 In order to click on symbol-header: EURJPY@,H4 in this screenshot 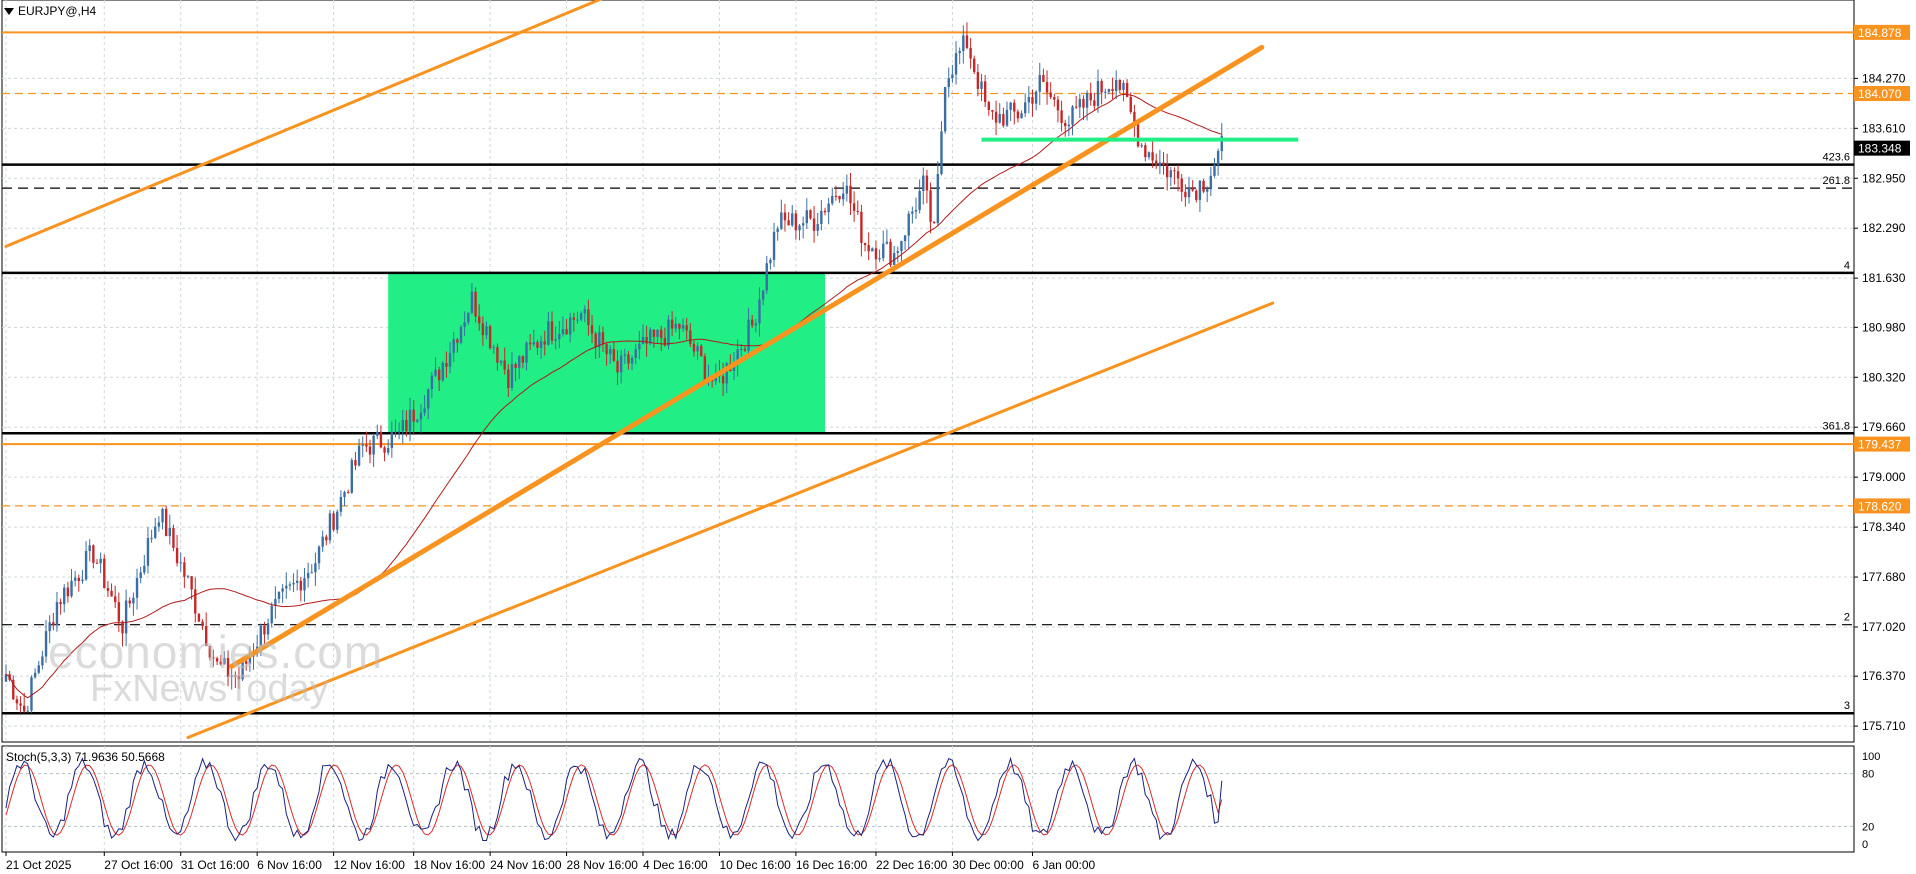, I will do `click(50, 11)`.